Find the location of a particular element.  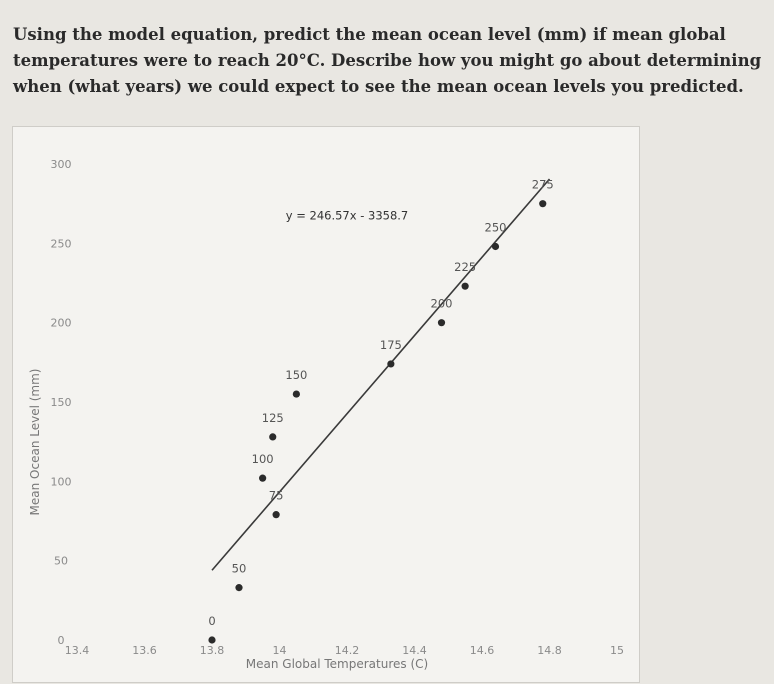

x-tick-label: 13.4 is located at coordinates (77, 650).